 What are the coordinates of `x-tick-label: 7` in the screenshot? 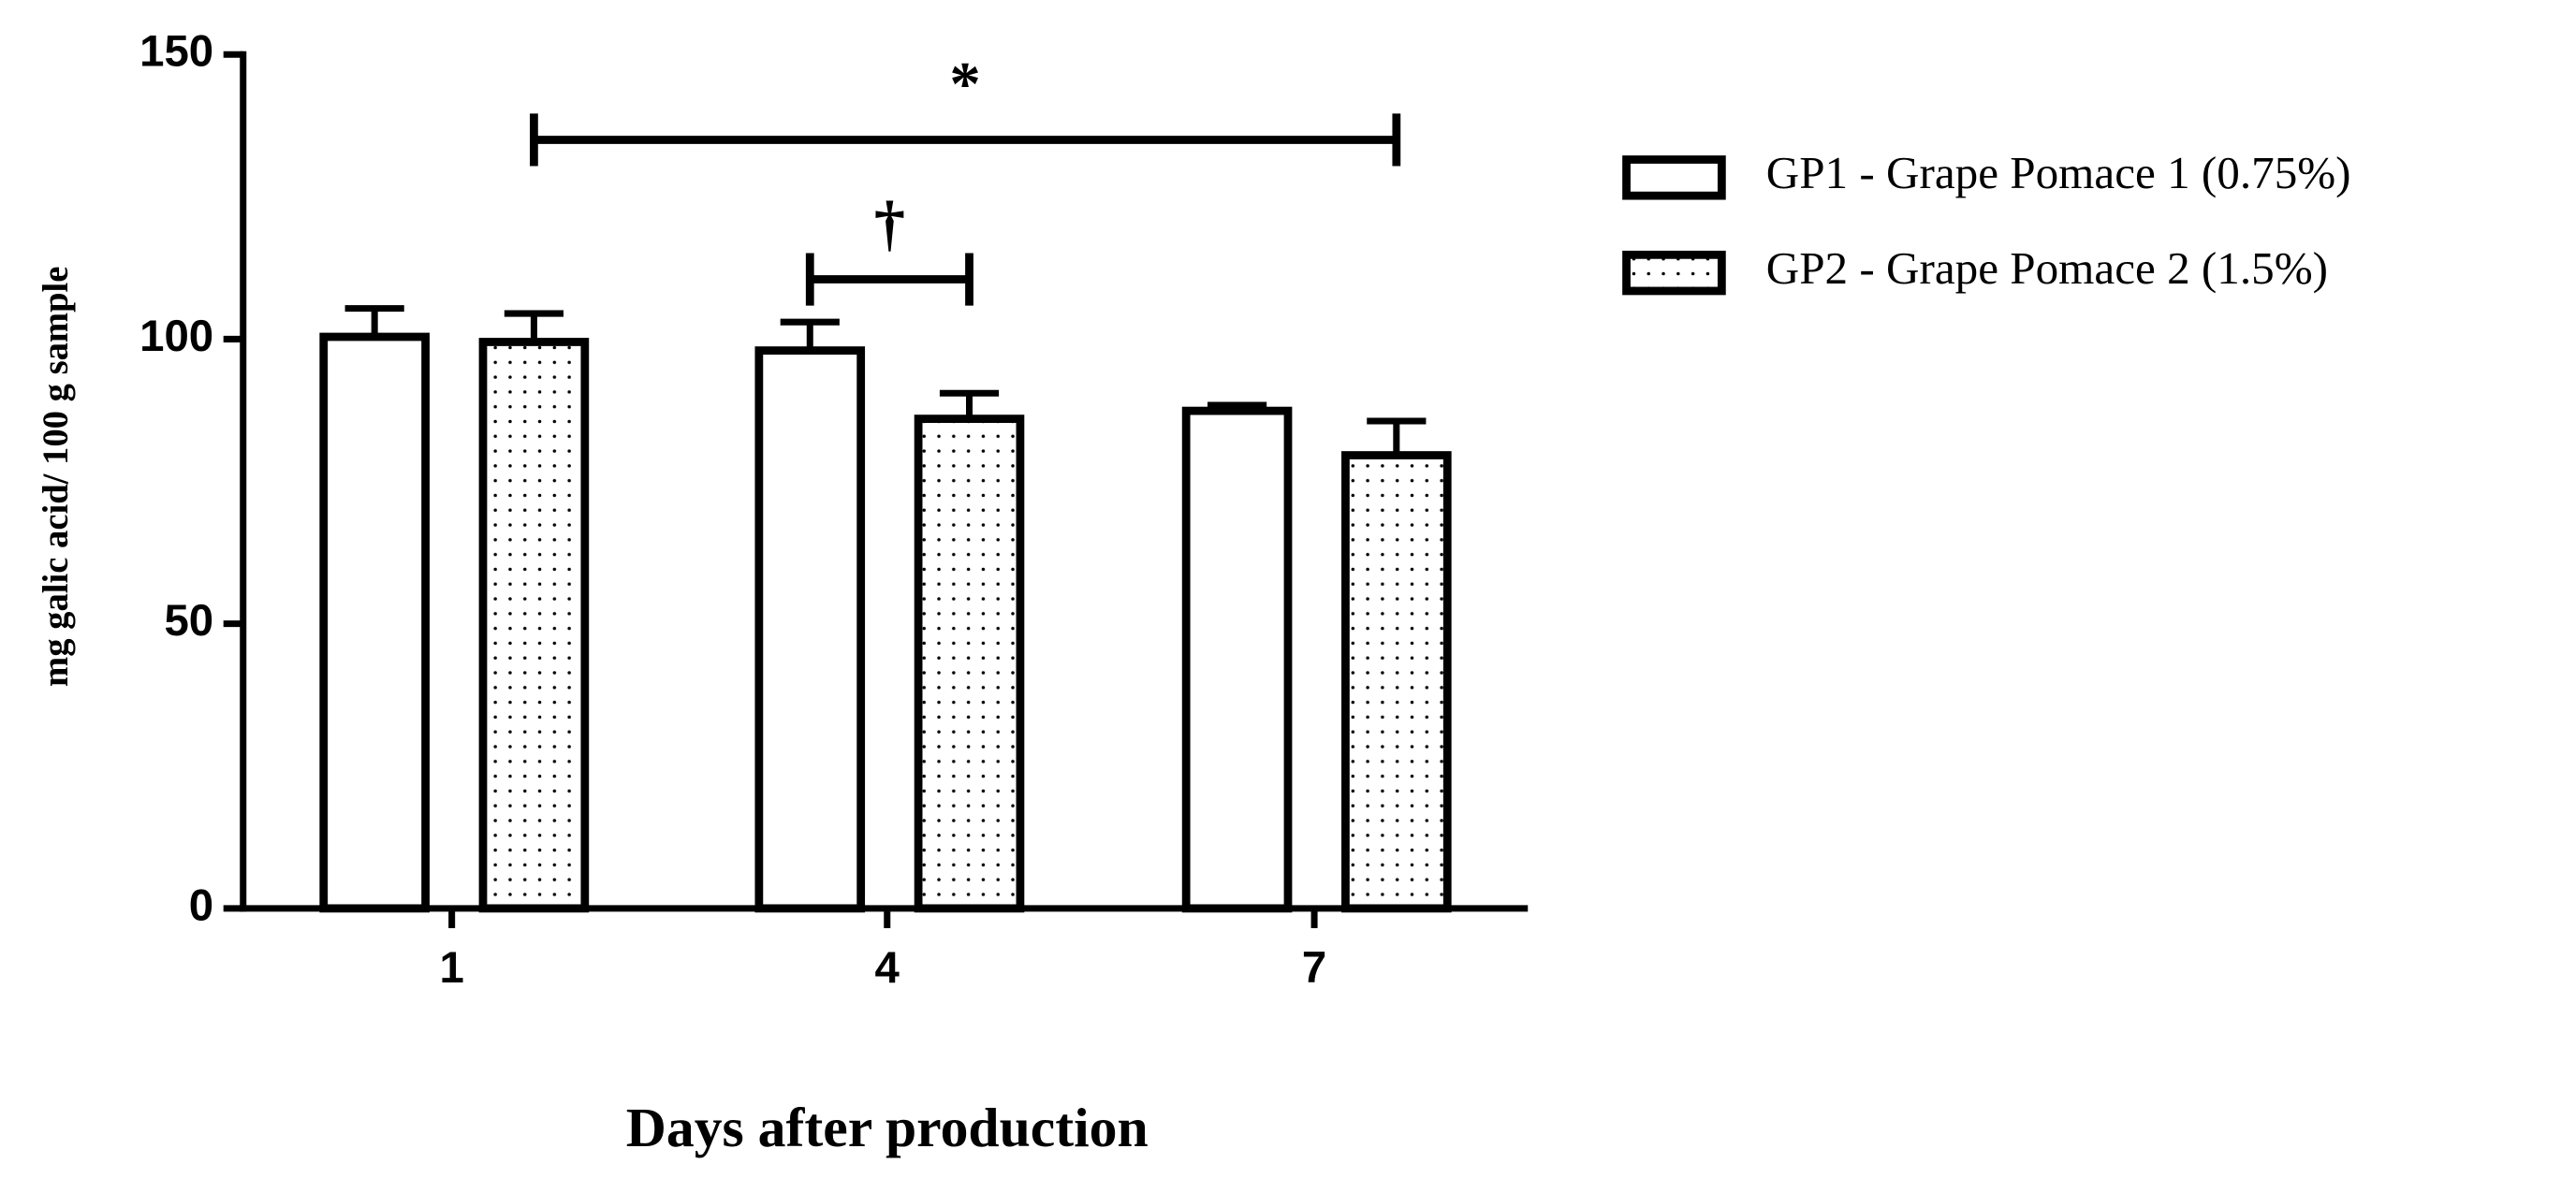 It's located at (1314, 968).